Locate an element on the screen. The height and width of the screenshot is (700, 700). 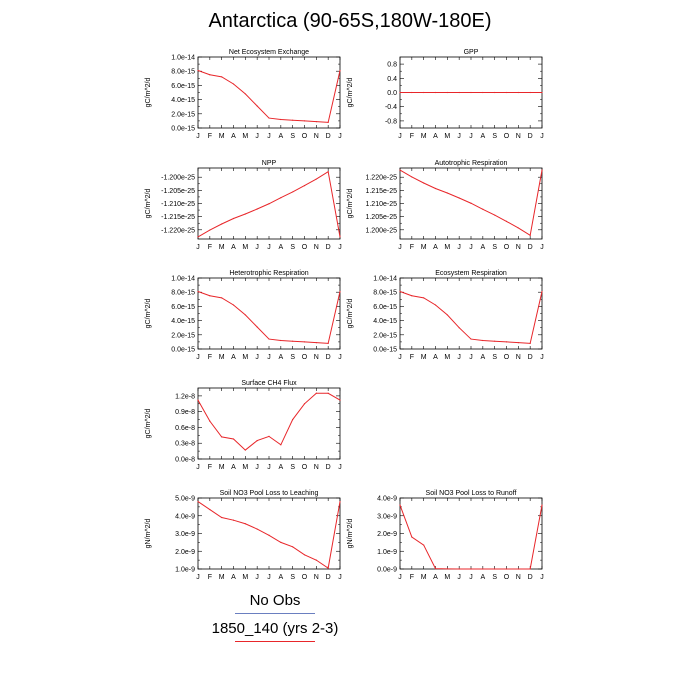
panel-title: Autotrophic Respiration is located at coordinates (471, 163).